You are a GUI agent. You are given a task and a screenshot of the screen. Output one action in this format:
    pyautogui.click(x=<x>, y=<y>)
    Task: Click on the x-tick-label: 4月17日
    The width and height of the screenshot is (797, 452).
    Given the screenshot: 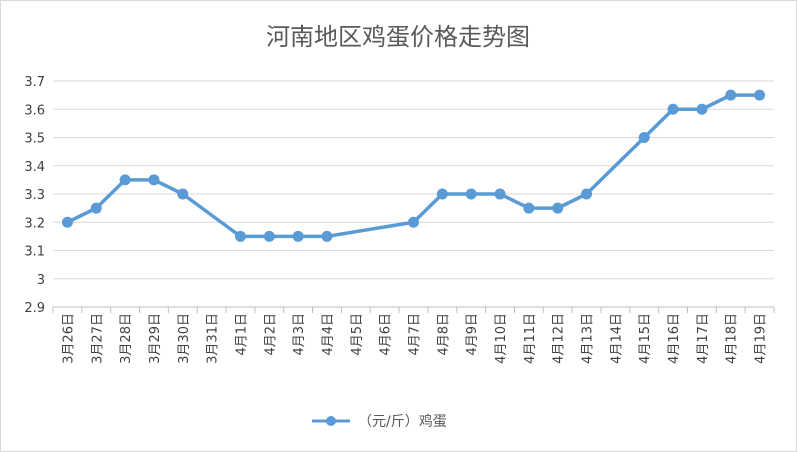 What is the action you would take?
    pyautogui.click(x=703, y=338)
    